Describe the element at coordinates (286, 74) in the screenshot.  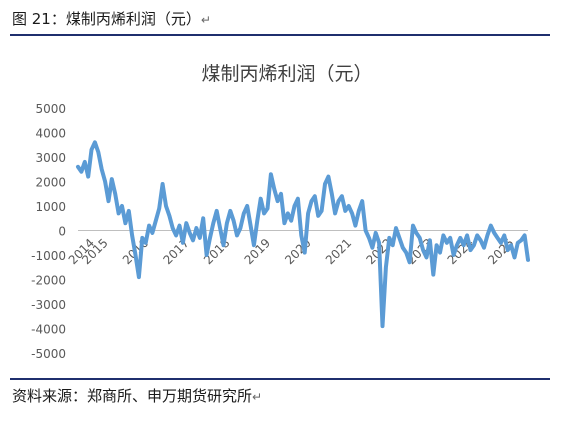
I see `chart-title: 煤制丙烯利润（元）` at that location.